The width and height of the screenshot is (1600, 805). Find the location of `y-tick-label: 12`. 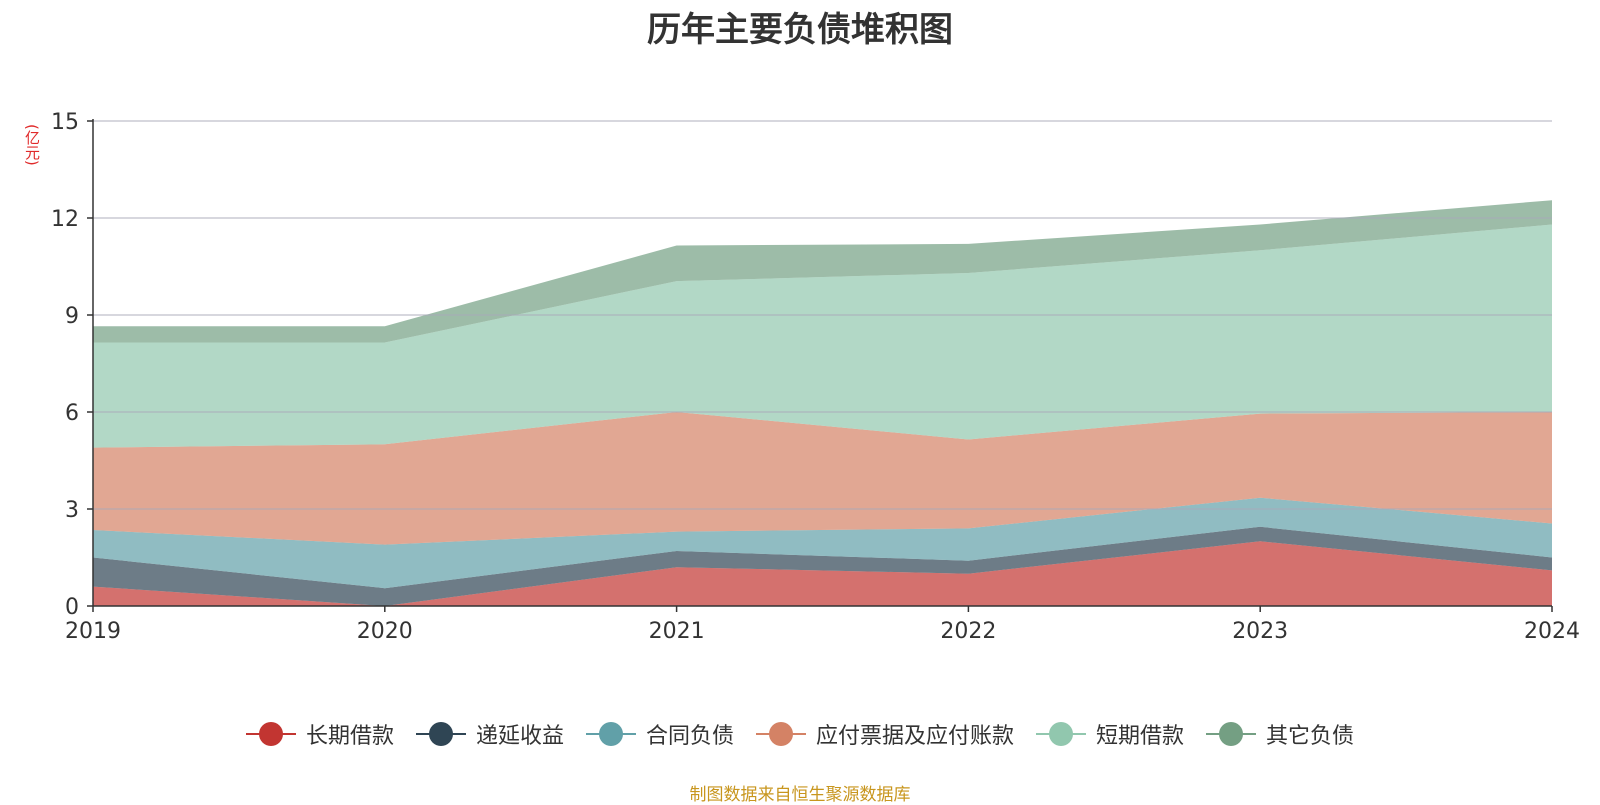

y-tick-label: 12 is located at coordinates (65, 219).